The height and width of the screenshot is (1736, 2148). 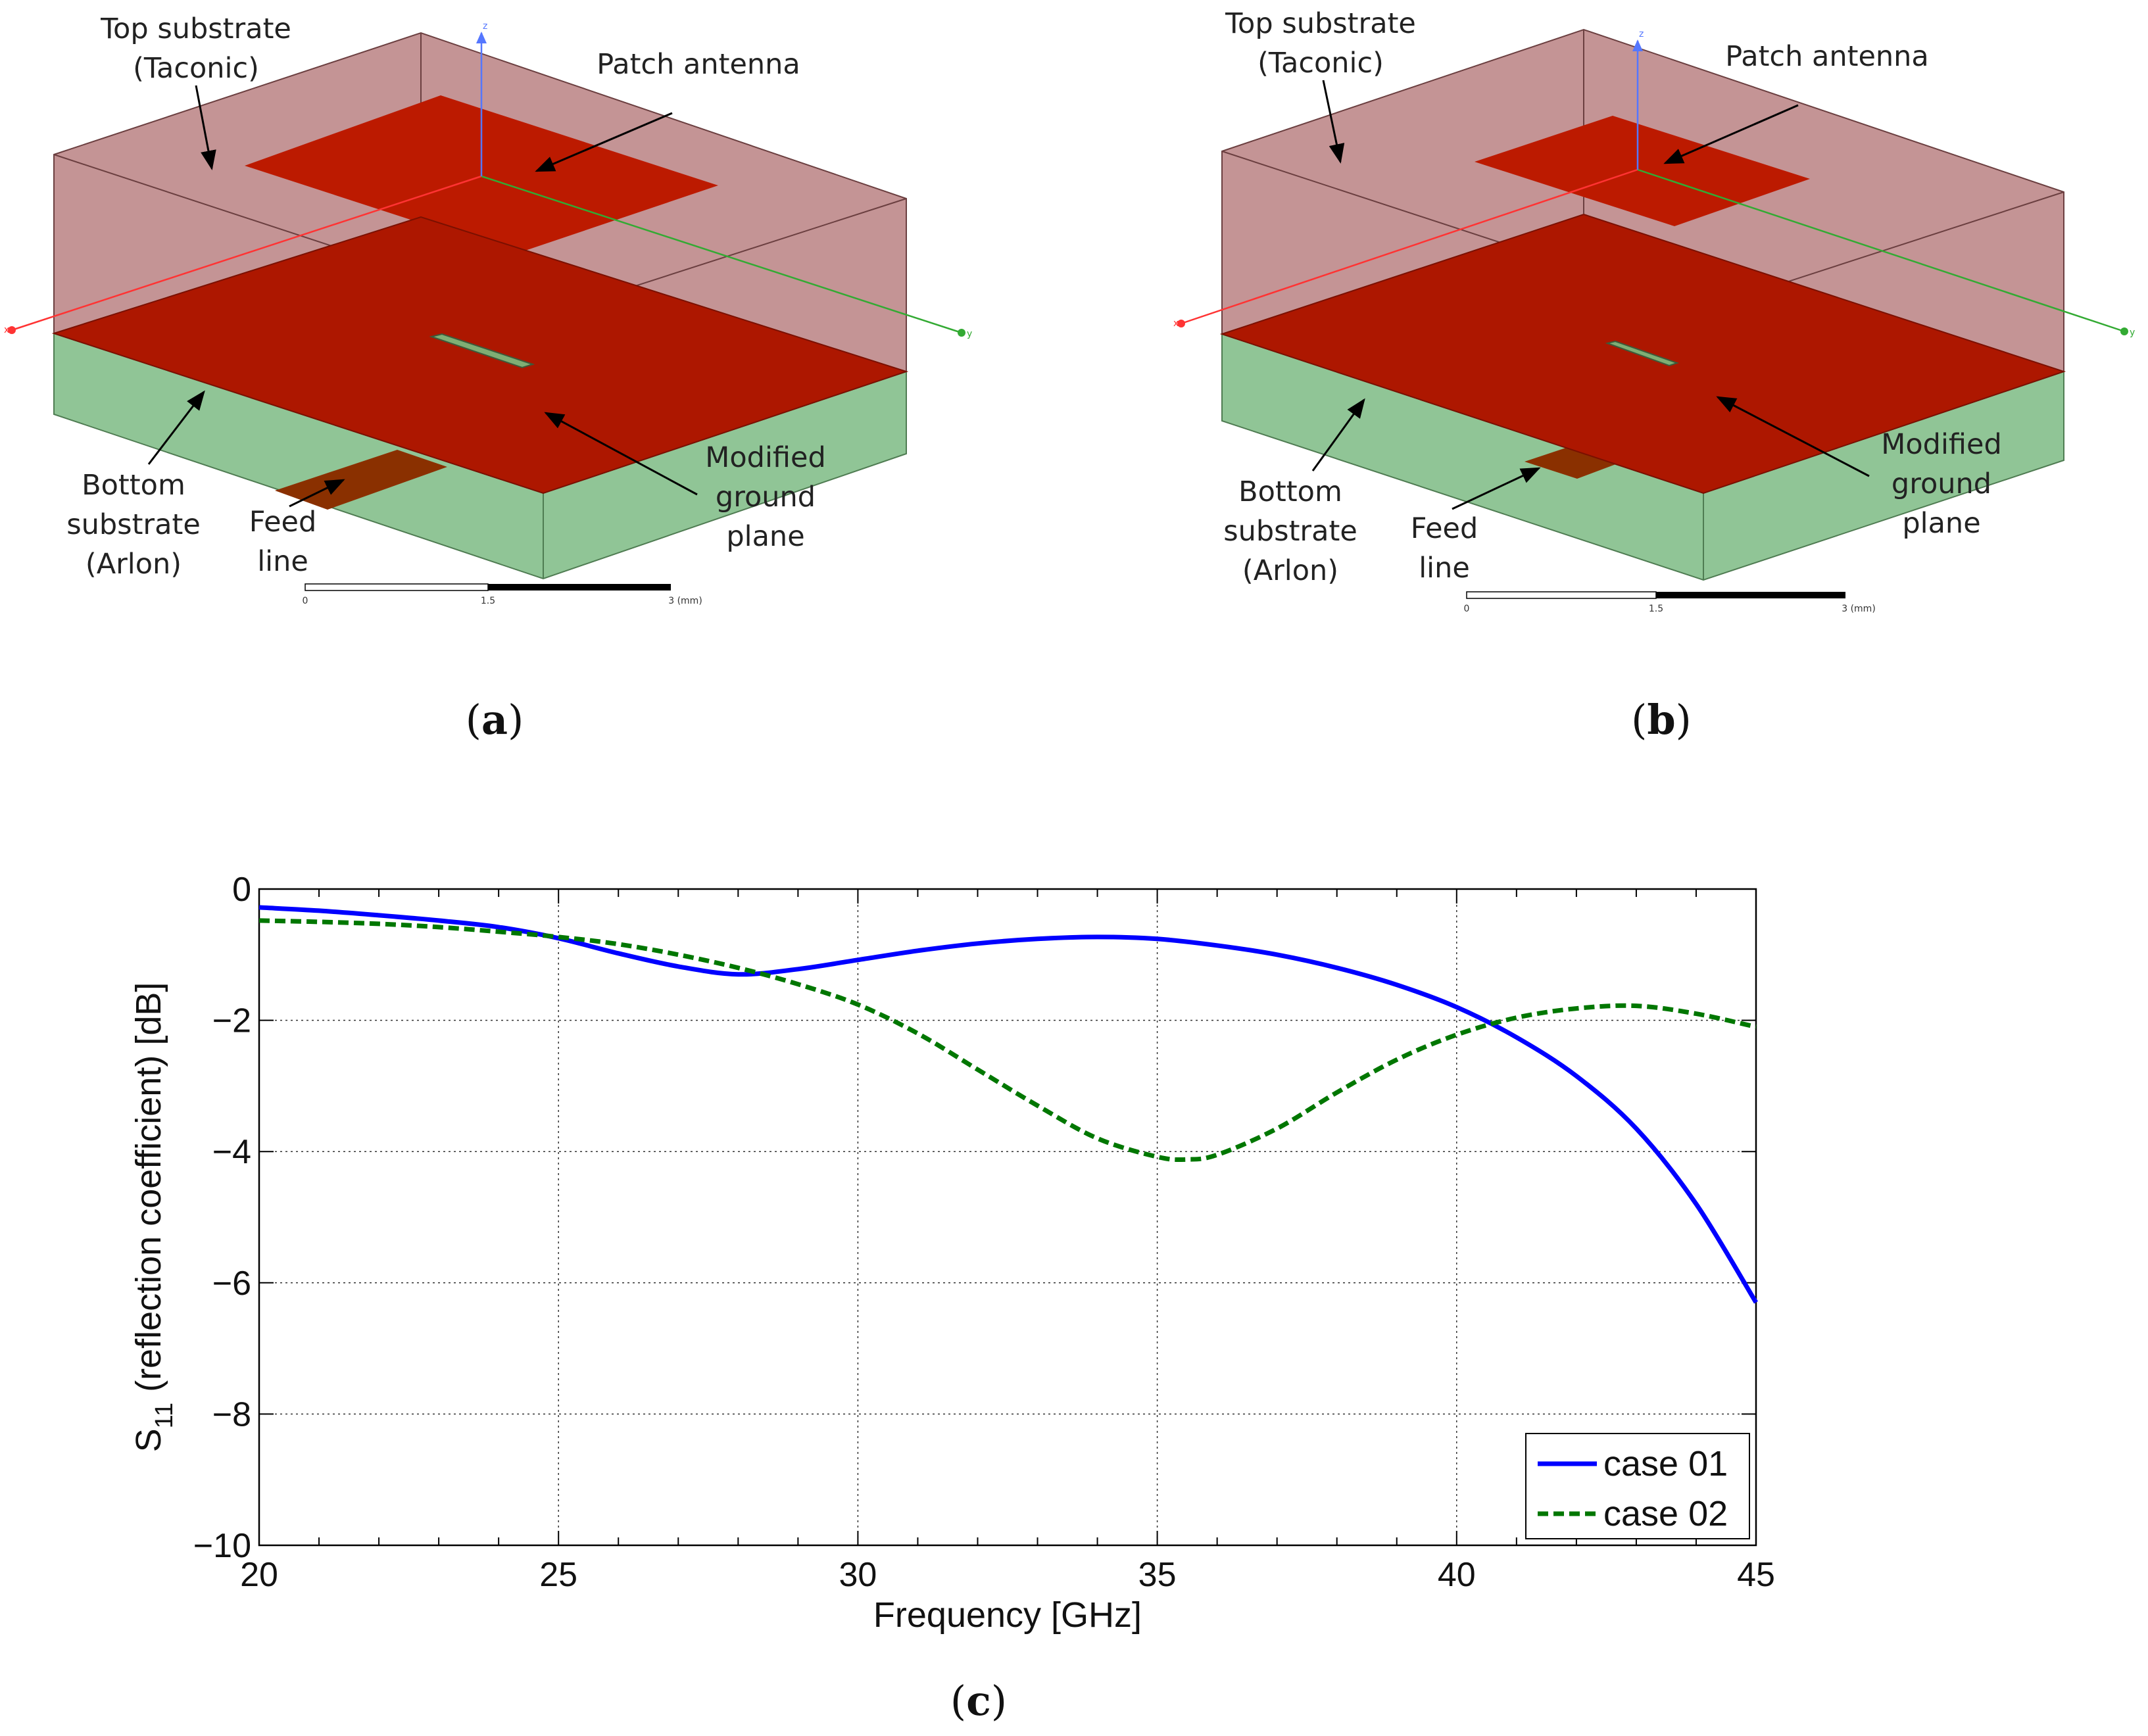 I want to click on ground-plane, so click(x=480, y=355).